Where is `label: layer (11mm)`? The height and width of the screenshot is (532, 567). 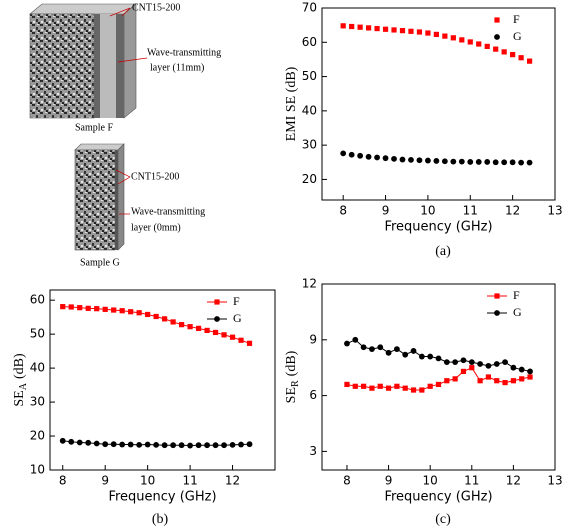
label: layer (11mm) is located at coordinates (177, 67).